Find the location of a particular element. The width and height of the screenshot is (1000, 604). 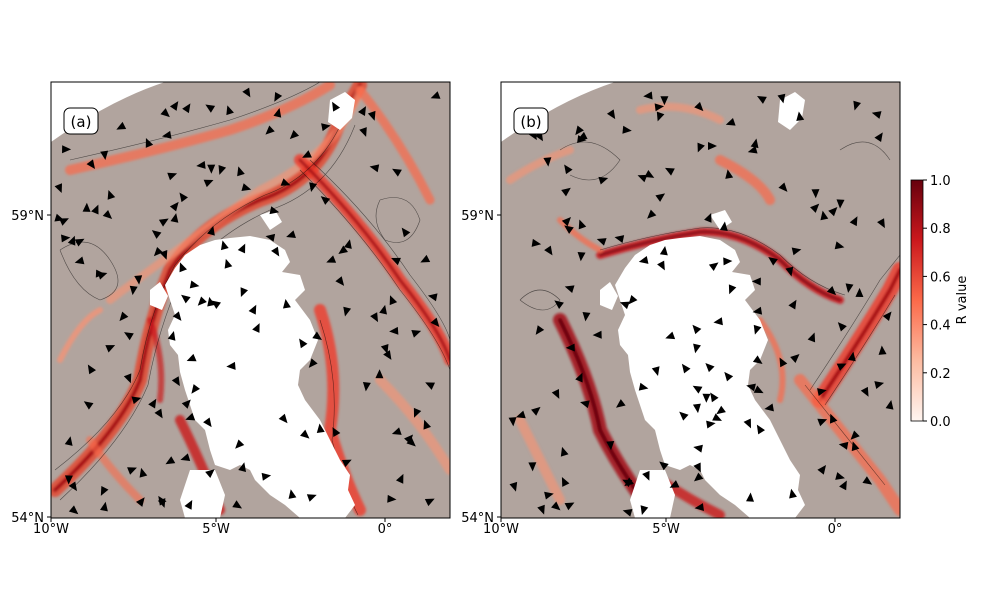

colorbar-gradient is located at coordinates (917, 300).